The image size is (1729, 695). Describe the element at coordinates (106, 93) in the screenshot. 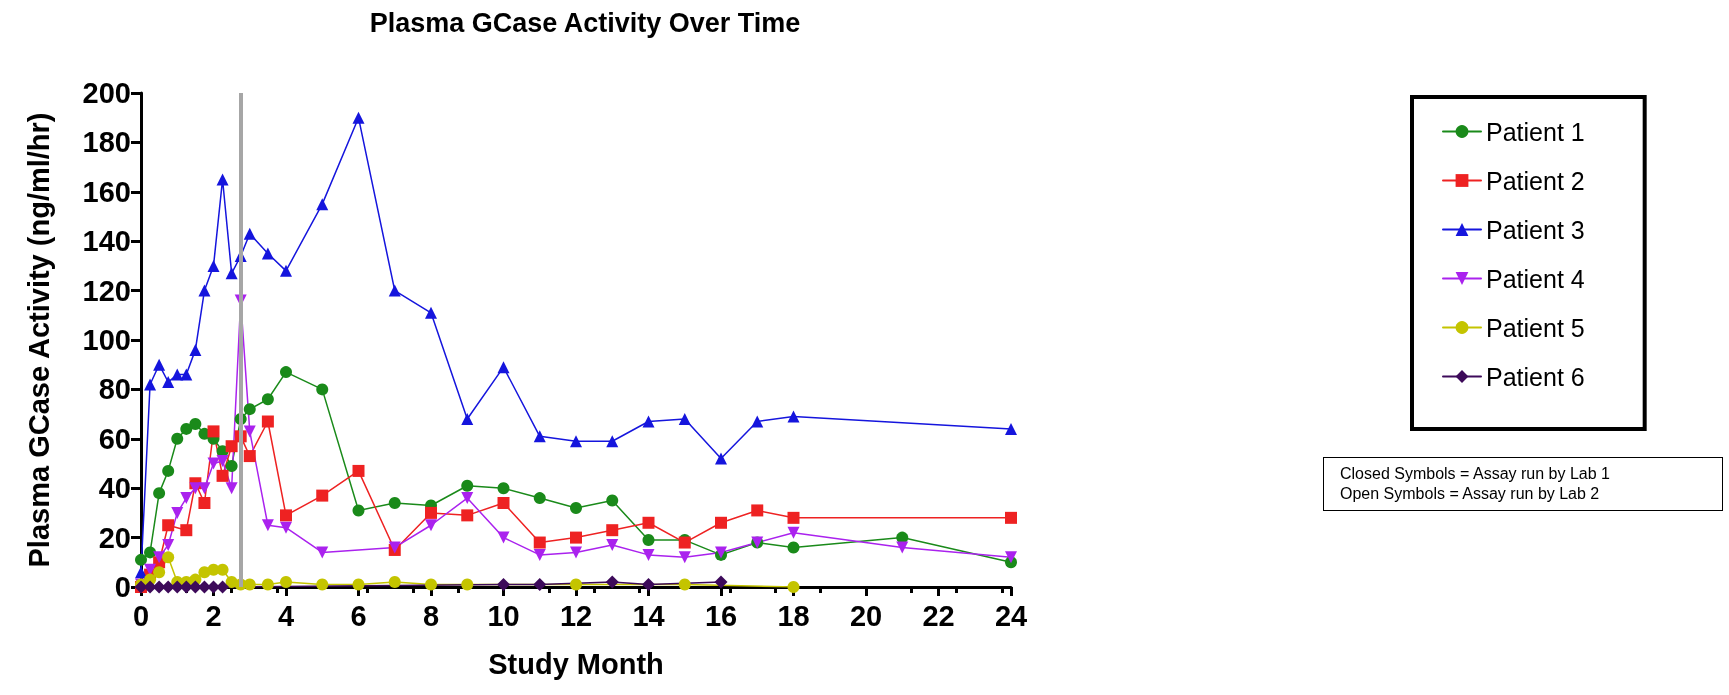

I see `y-tick-label: 200` at that location.